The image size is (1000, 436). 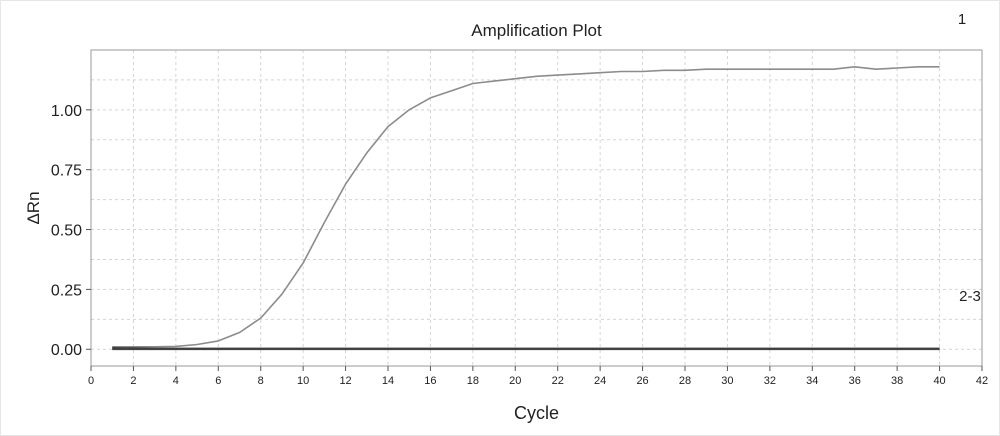 I want to click on x-tick-label: 6, so click(x=218, y=381).